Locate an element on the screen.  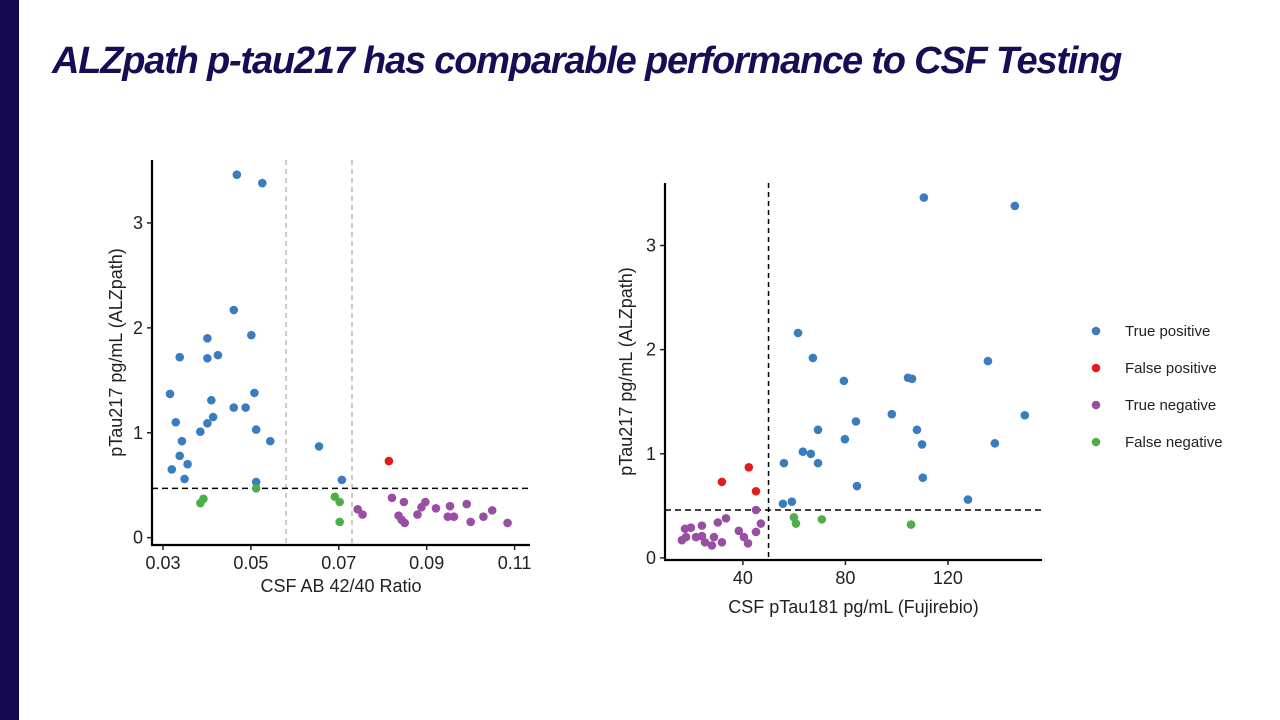
legend-item: True negative is located at coordinates (1153, 405).